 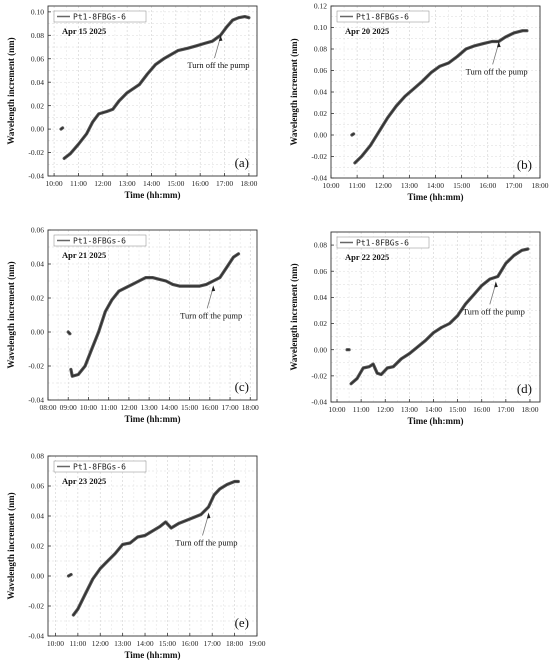 What do you see at coordinates (524, 164) in the screenshot?
I see `panel-label: (b)` at bounding box center [524, 164].